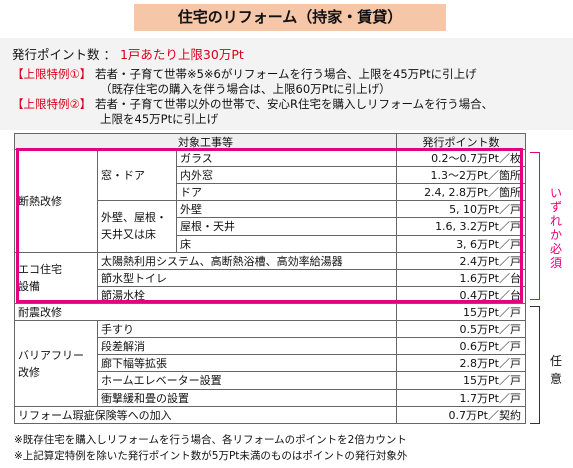 This screenshot has height=468, width=573. What do you see at coordinates (137, 226) in the screenshot?
I see `subcategory-wall-roof: 外壁、屋根・ 天井又は床` at bounding box center [137, 226].